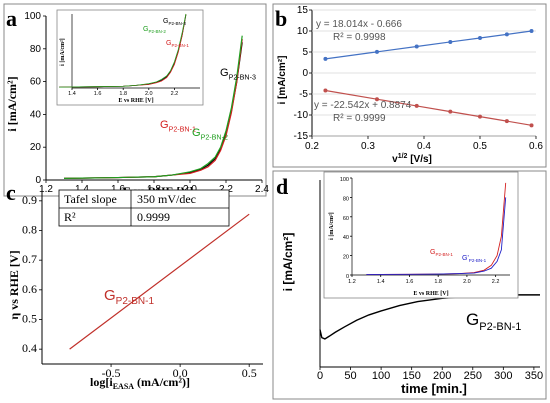 The image size is (550, 403). Describe the element at coordinates (303, 94) in the screenshot. I see `y-tick-label: -5` at that location.